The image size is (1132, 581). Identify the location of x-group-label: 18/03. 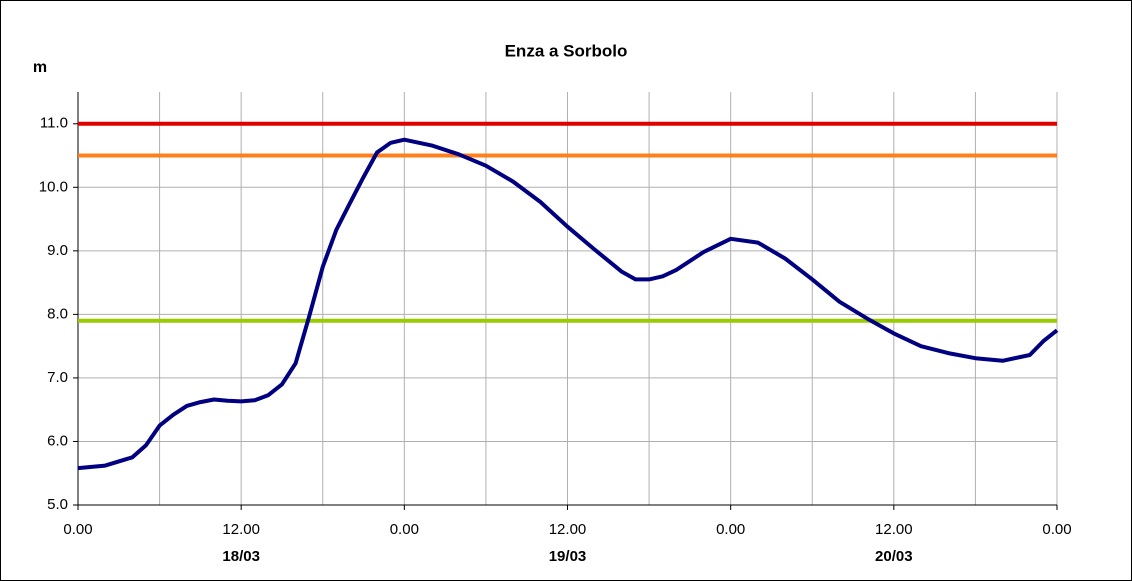
(241, 556).